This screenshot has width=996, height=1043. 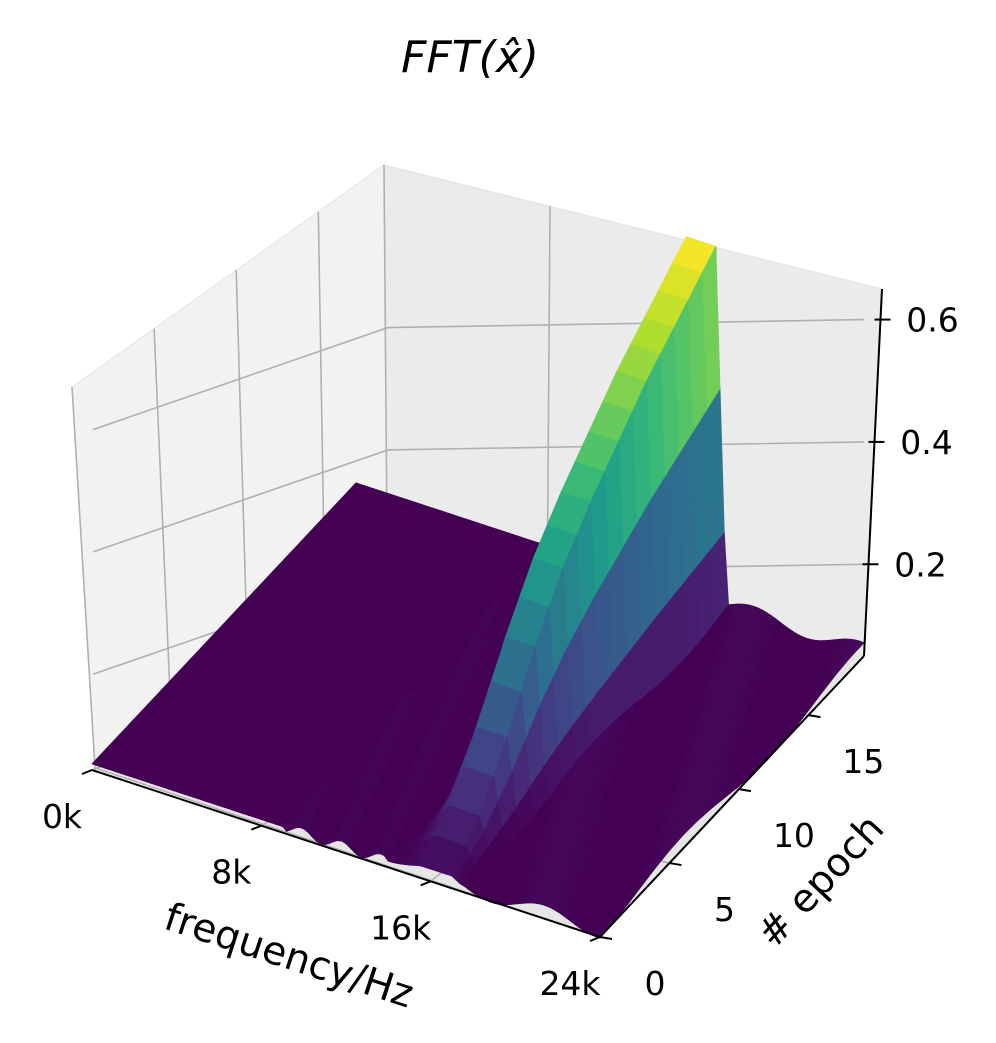 I want to click on y-axis-label: # epoch, so click(x=821, y=881).